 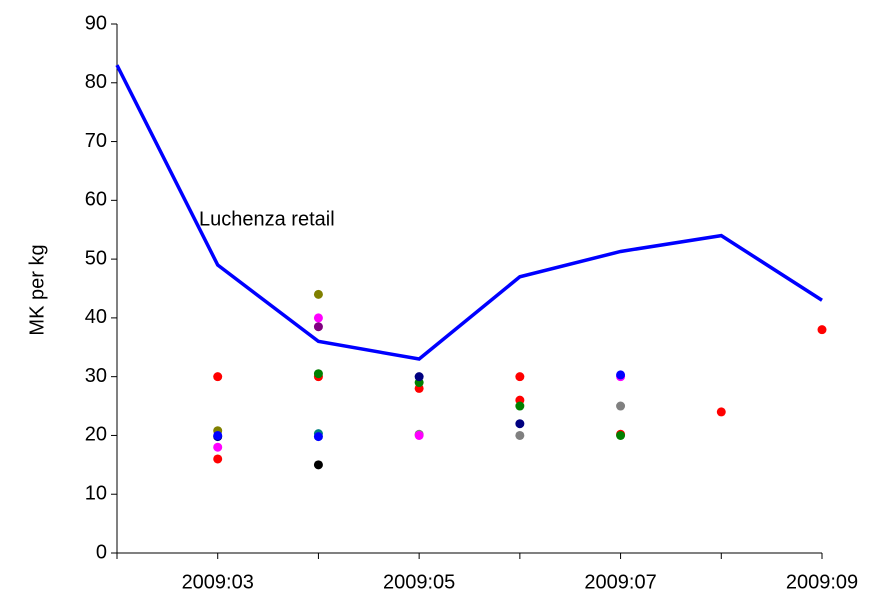 What do you see at coordinates (96, 317) in the screenshot?
I see `y-tick-label: 40` at bounding box center [96, 317].